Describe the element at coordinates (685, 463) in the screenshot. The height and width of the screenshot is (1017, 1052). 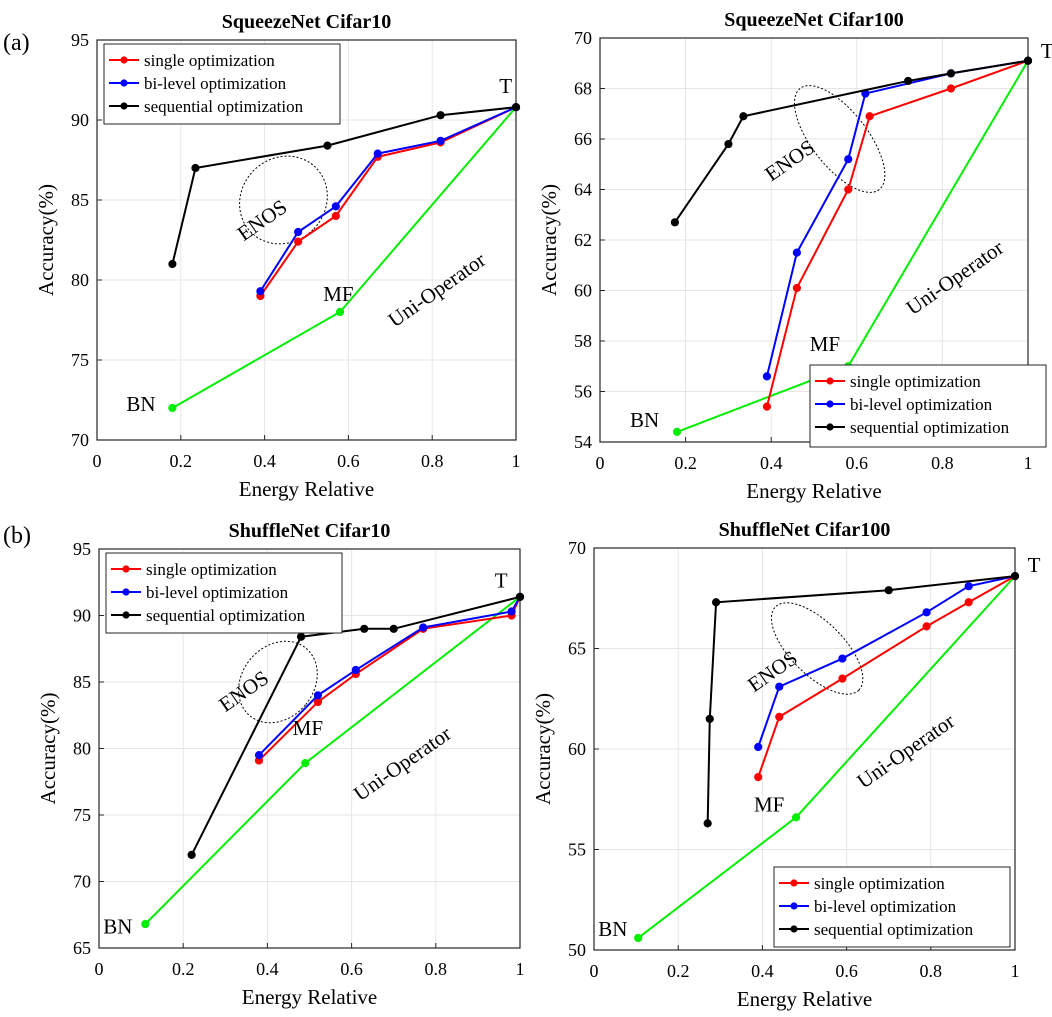
I see `x-tick-label: 0.2` at that location.